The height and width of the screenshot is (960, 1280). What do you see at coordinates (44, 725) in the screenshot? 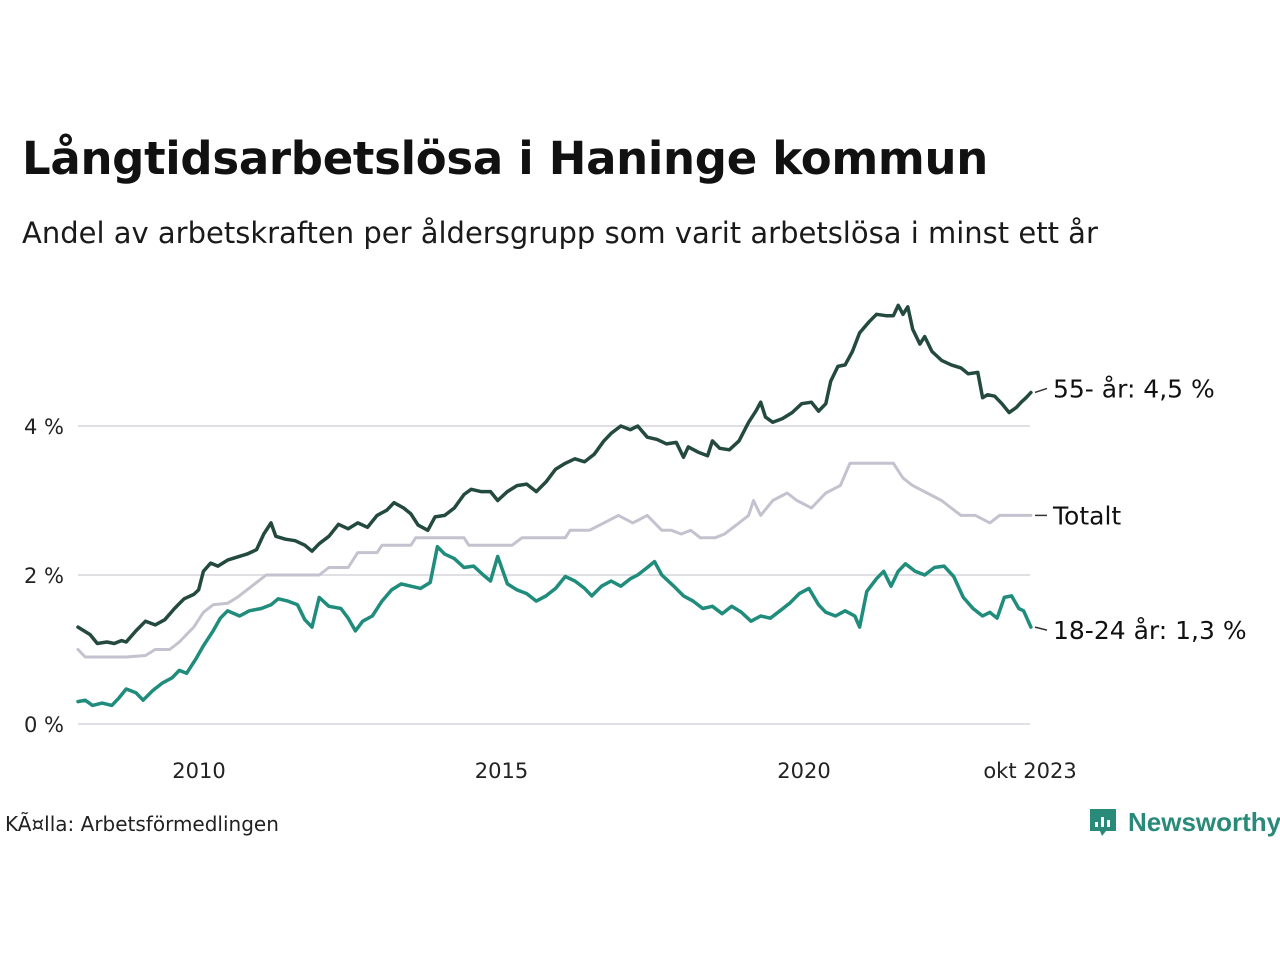
I see `y-tick-label: 0 %` at bounding box center [44, 725].